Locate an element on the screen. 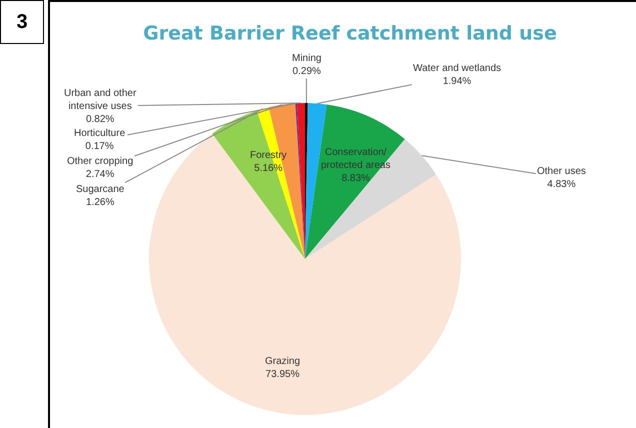 The width and height of the screenshot is (636, 428). slice-label: Other uses is located at coordinates (561, 171).